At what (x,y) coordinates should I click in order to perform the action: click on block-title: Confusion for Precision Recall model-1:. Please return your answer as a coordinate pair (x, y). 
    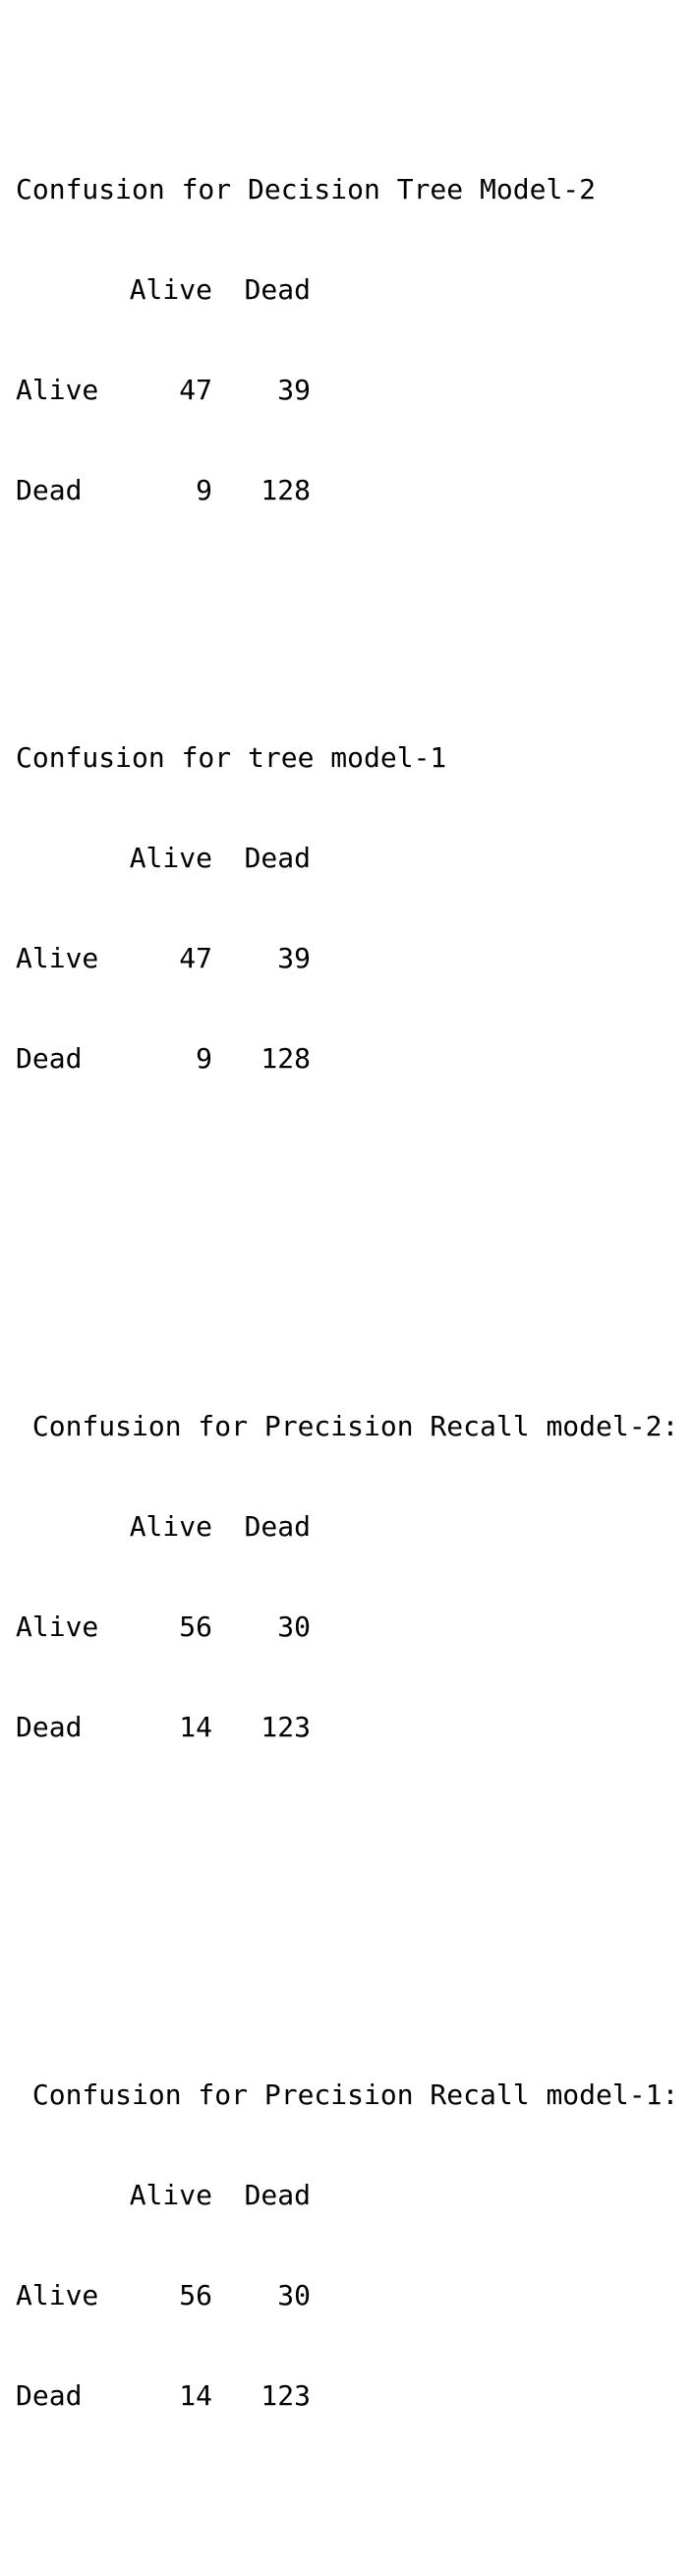
    Looking at the image, I should click on (348, 2094).